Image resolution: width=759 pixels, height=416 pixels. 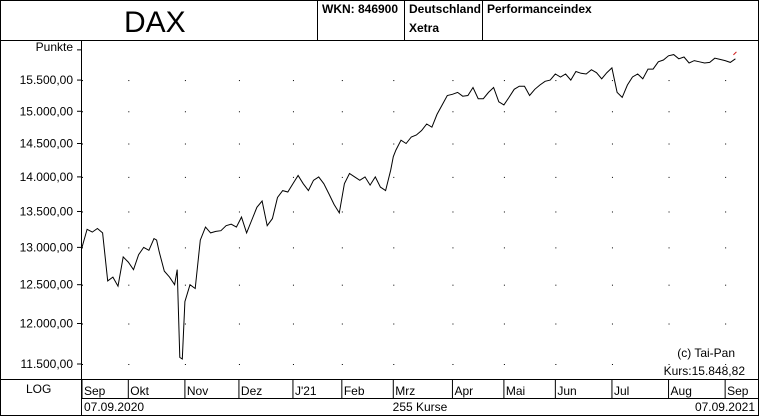 I want to click on y-tick-label: 14.500,00, so click(x=47, y=144).